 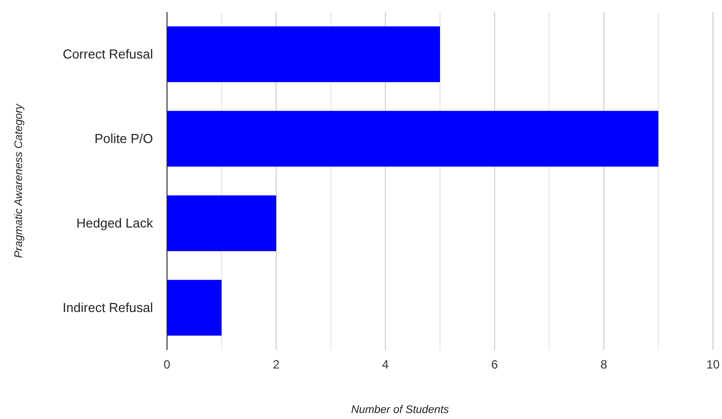 What do you see at coordinates (386, 365) in the screenshot?
I see `x-tick-label: 4` at bounding box center [386, 365].